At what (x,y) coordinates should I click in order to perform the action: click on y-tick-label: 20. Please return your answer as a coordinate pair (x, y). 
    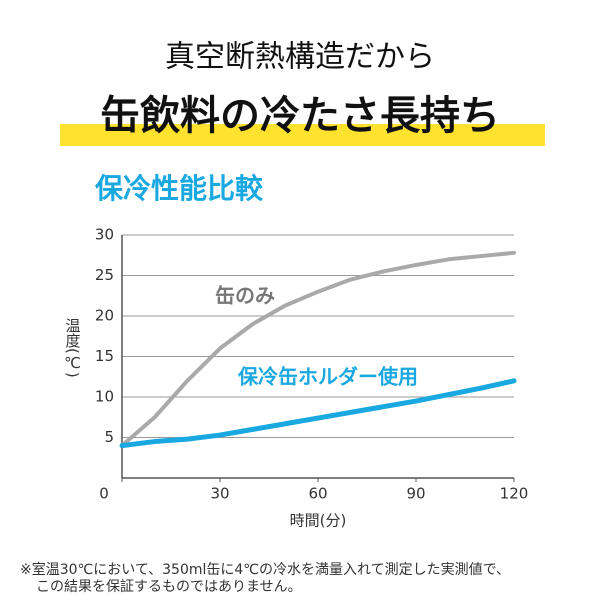
    Looking at the image, I should click on (104, 316).